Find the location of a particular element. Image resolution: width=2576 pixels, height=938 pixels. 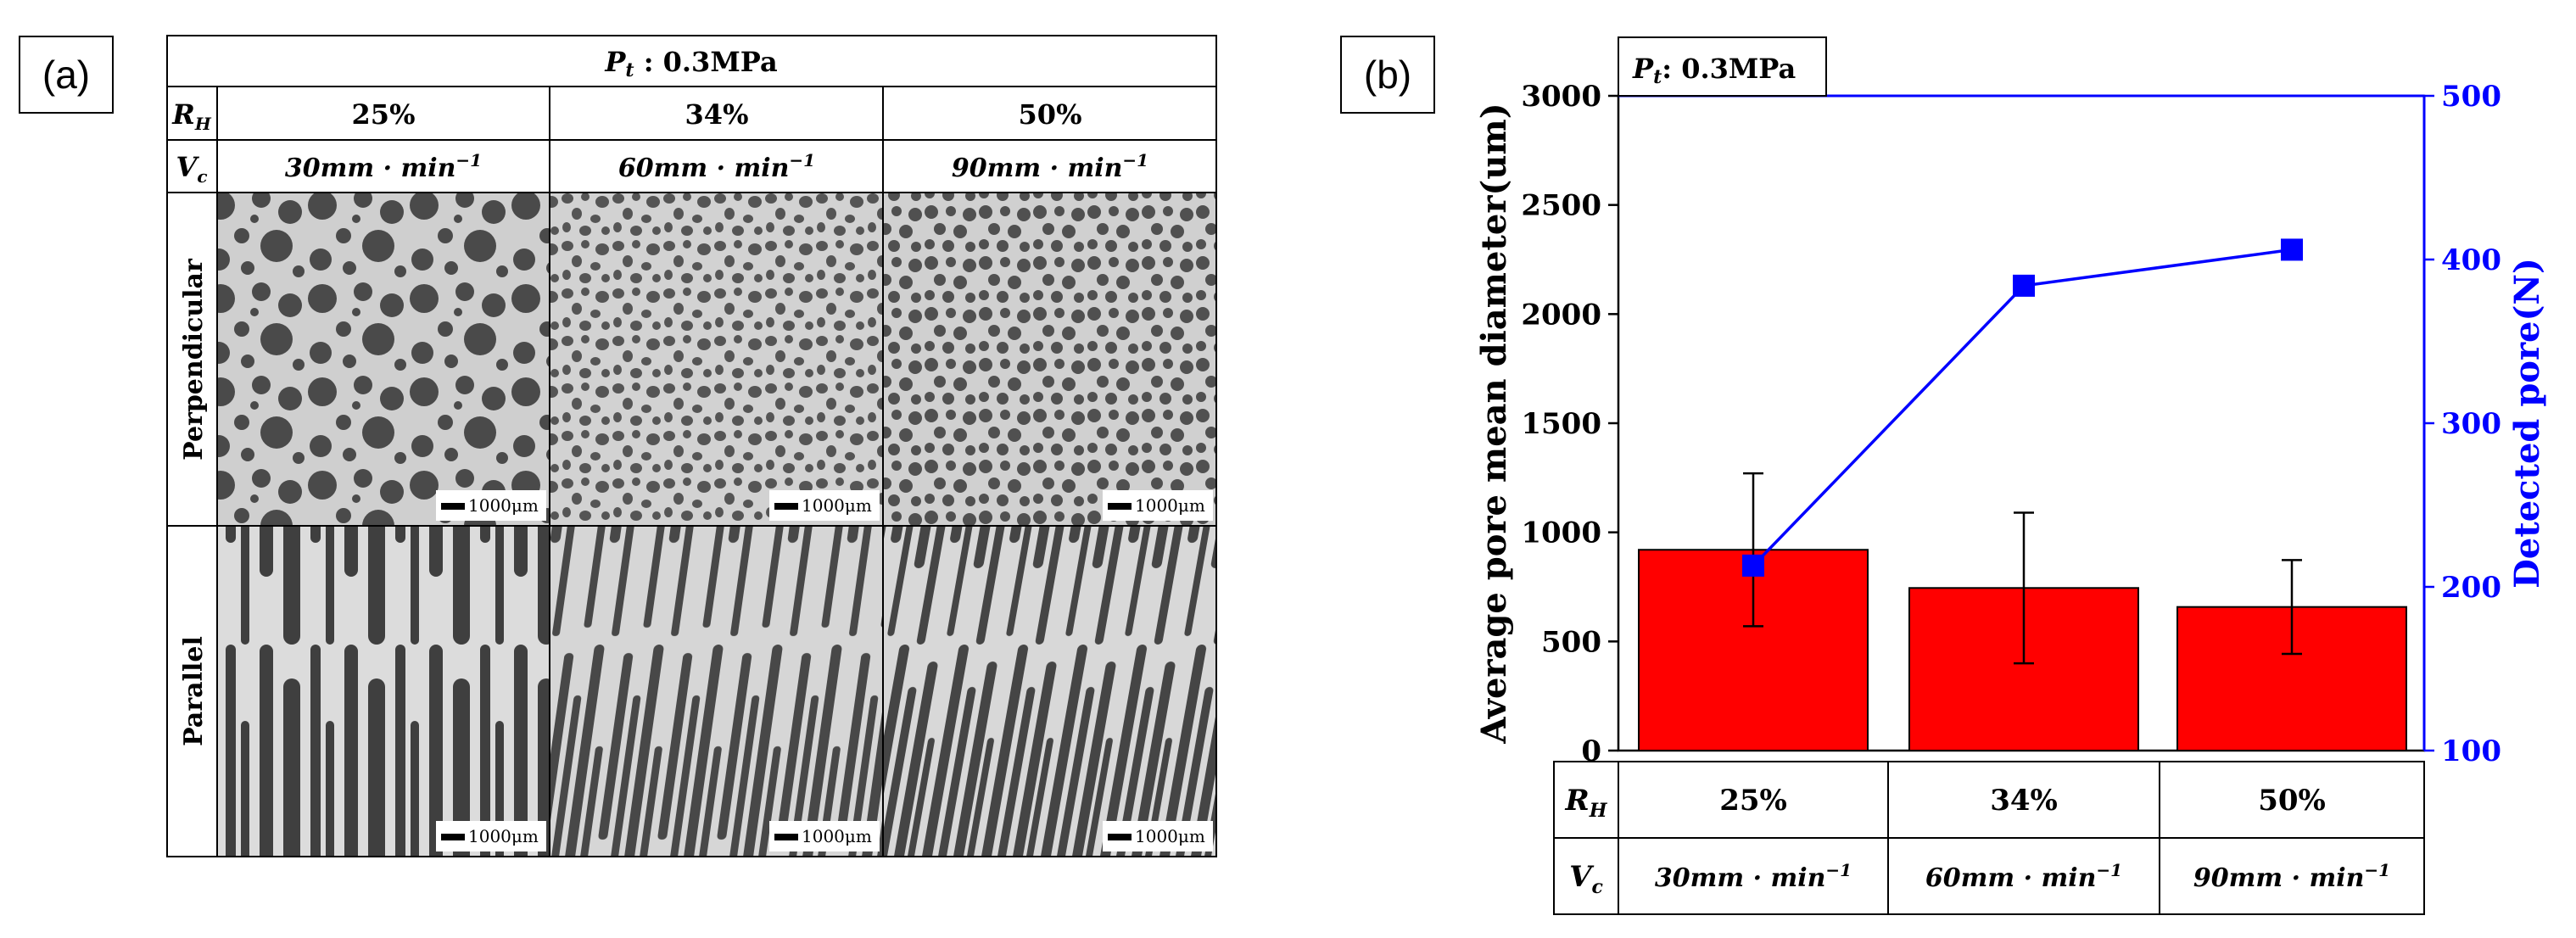

y2-tick-label: 400 is located at coordinates (2471, 260).